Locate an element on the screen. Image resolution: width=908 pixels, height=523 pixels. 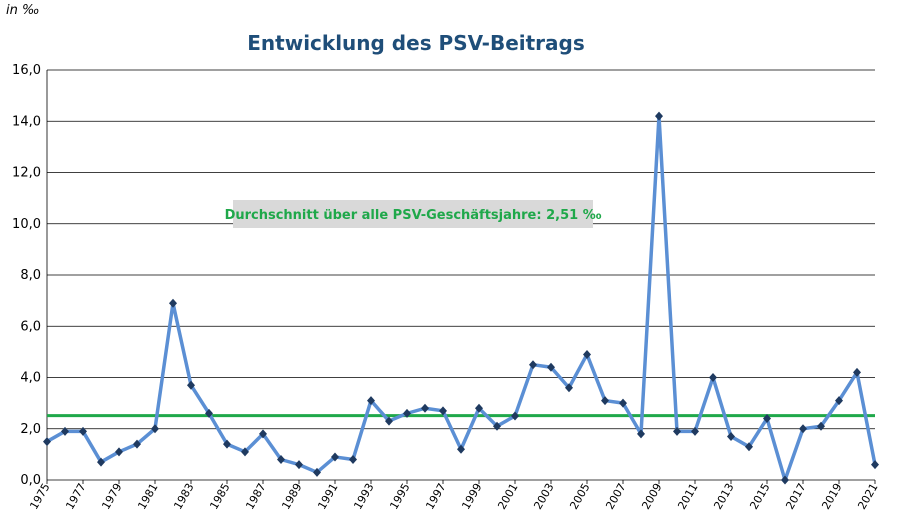
x-tick-label: 2009 is located at coordinates (651, 496).